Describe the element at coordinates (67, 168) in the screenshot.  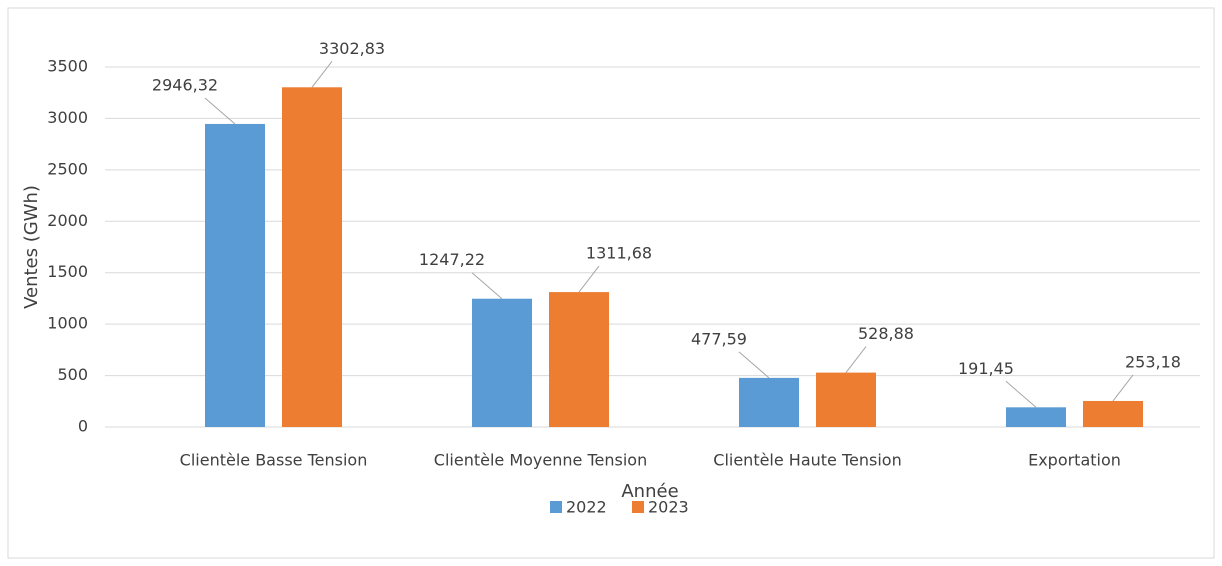
I see `y-tick-label: 2500` at that location.